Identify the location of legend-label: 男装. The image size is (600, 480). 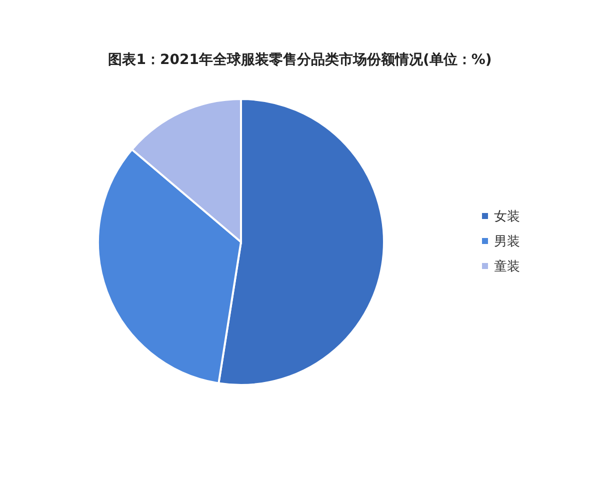
(507, 242).